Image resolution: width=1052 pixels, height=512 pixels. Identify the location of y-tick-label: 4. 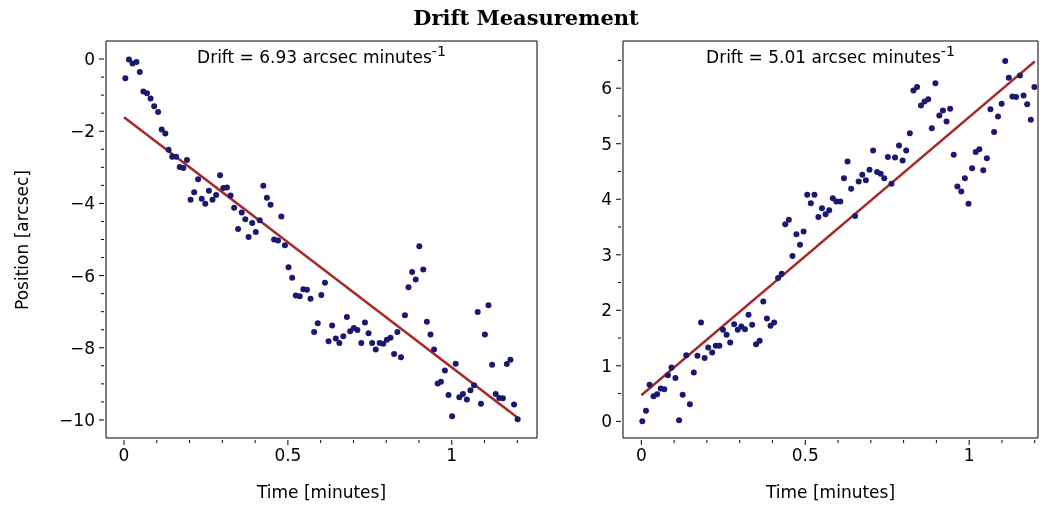
(606, 199).